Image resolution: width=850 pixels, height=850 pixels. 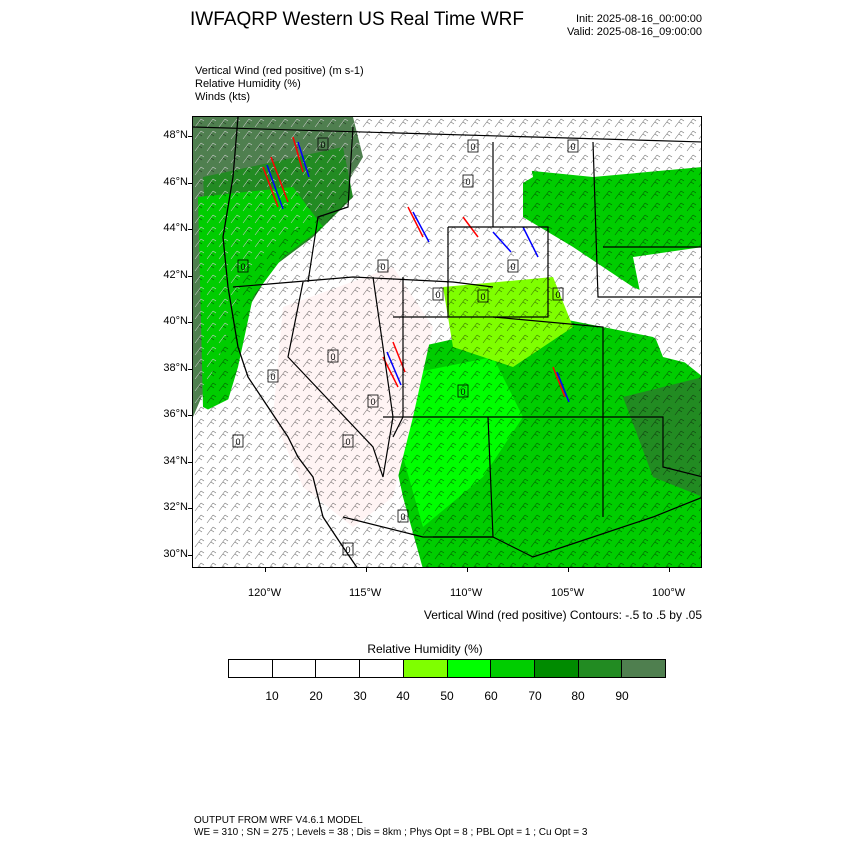 What do you see at coordinates (175, 368) in the screenshot?
I see `lat-label-38n: 38°N` at bounding box center [175, 368].